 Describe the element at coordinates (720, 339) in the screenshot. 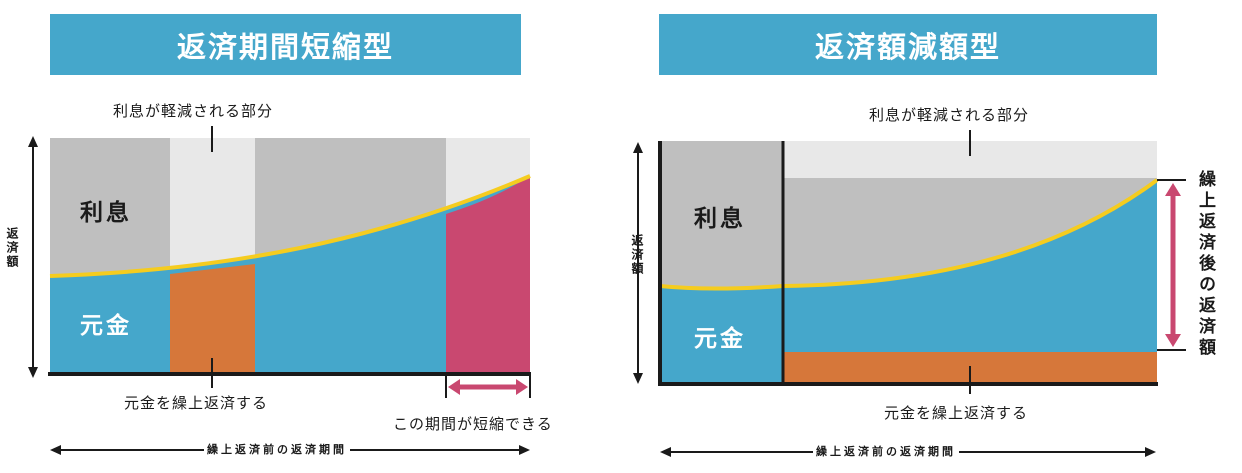

I see `right-principal-label: 元金` at that location.